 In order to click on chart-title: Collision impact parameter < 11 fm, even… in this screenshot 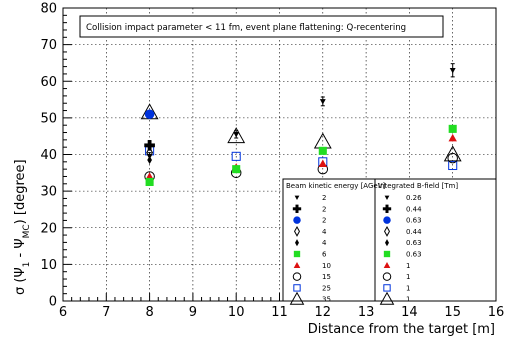, I will do `click(246, 28)`.